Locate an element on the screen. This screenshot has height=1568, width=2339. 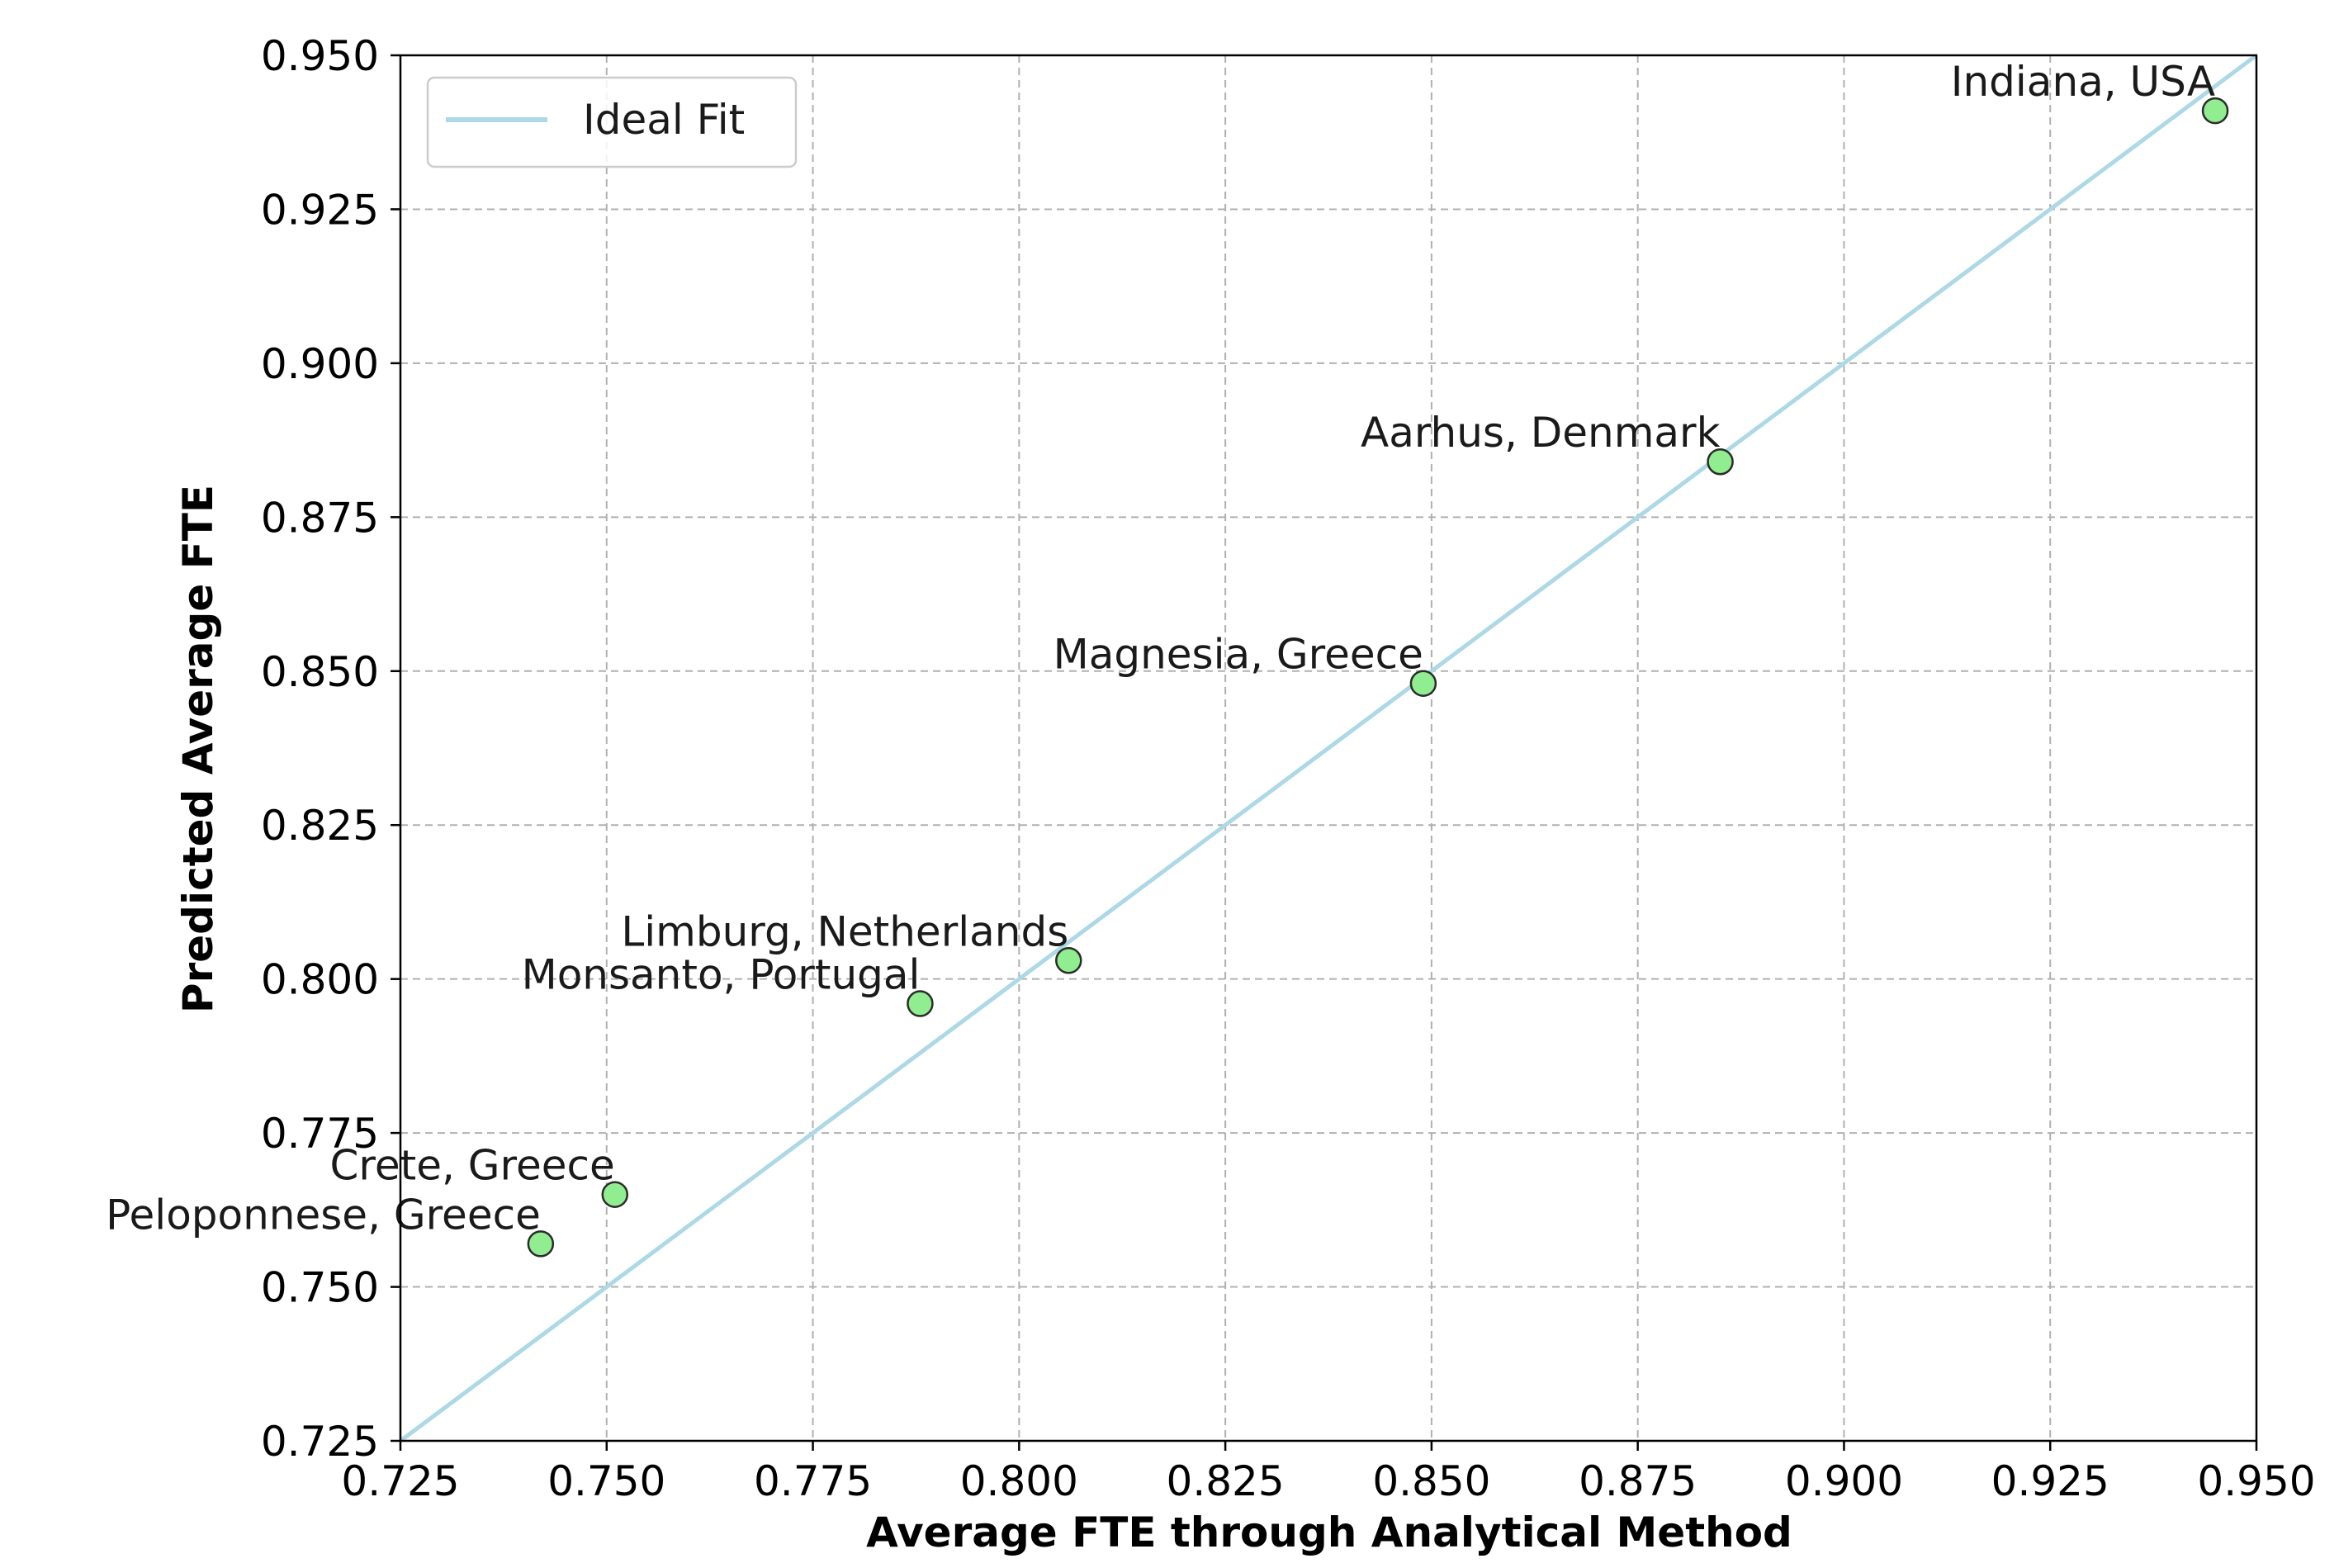
x-tick-label: 0.825 is located at coordinates (1226, 1481).